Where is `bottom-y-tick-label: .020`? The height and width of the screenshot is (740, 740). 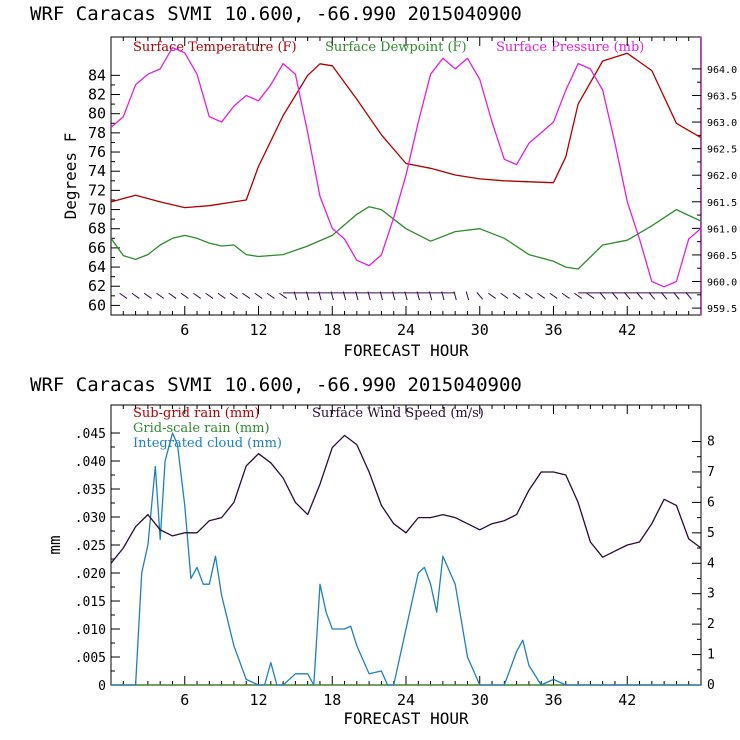
bottom-y-tick-label: .020 is located at coordinates (90, 574).